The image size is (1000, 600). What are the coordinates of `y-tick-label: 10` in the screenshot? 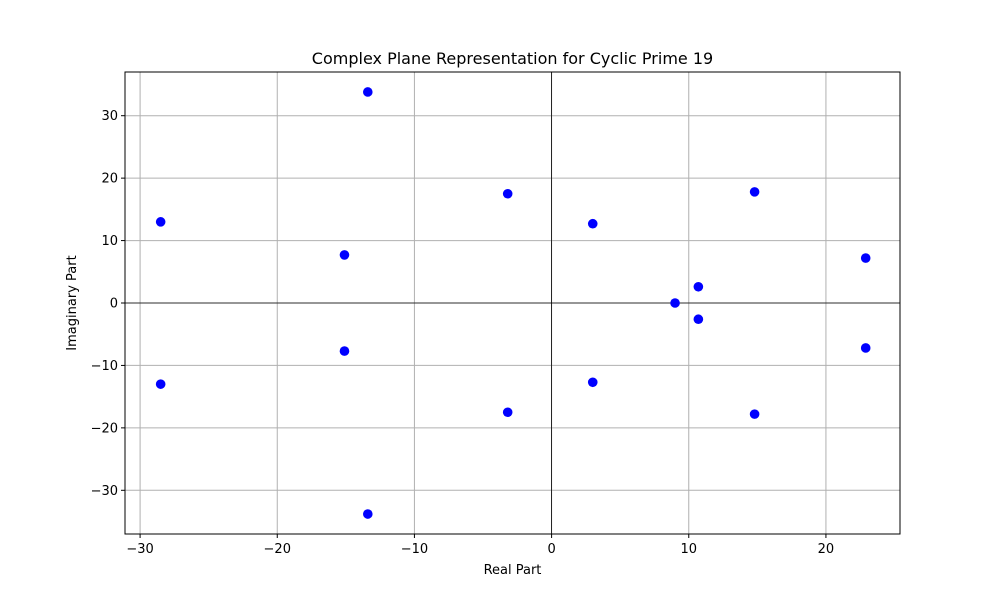 It's located at (109, 241).